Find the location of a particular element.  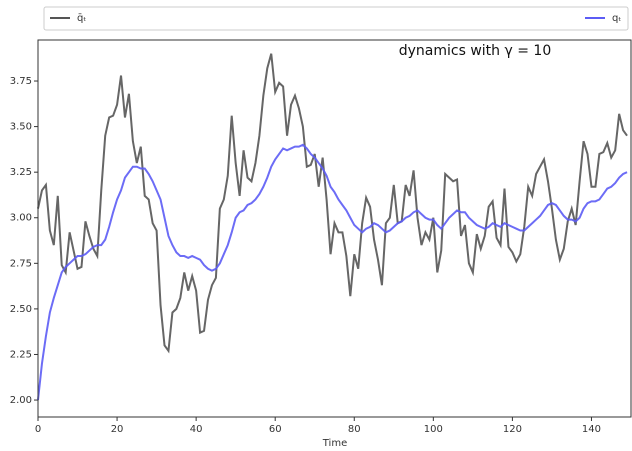

legend-label: q̄ₜ is located at coordinates (81, 18).